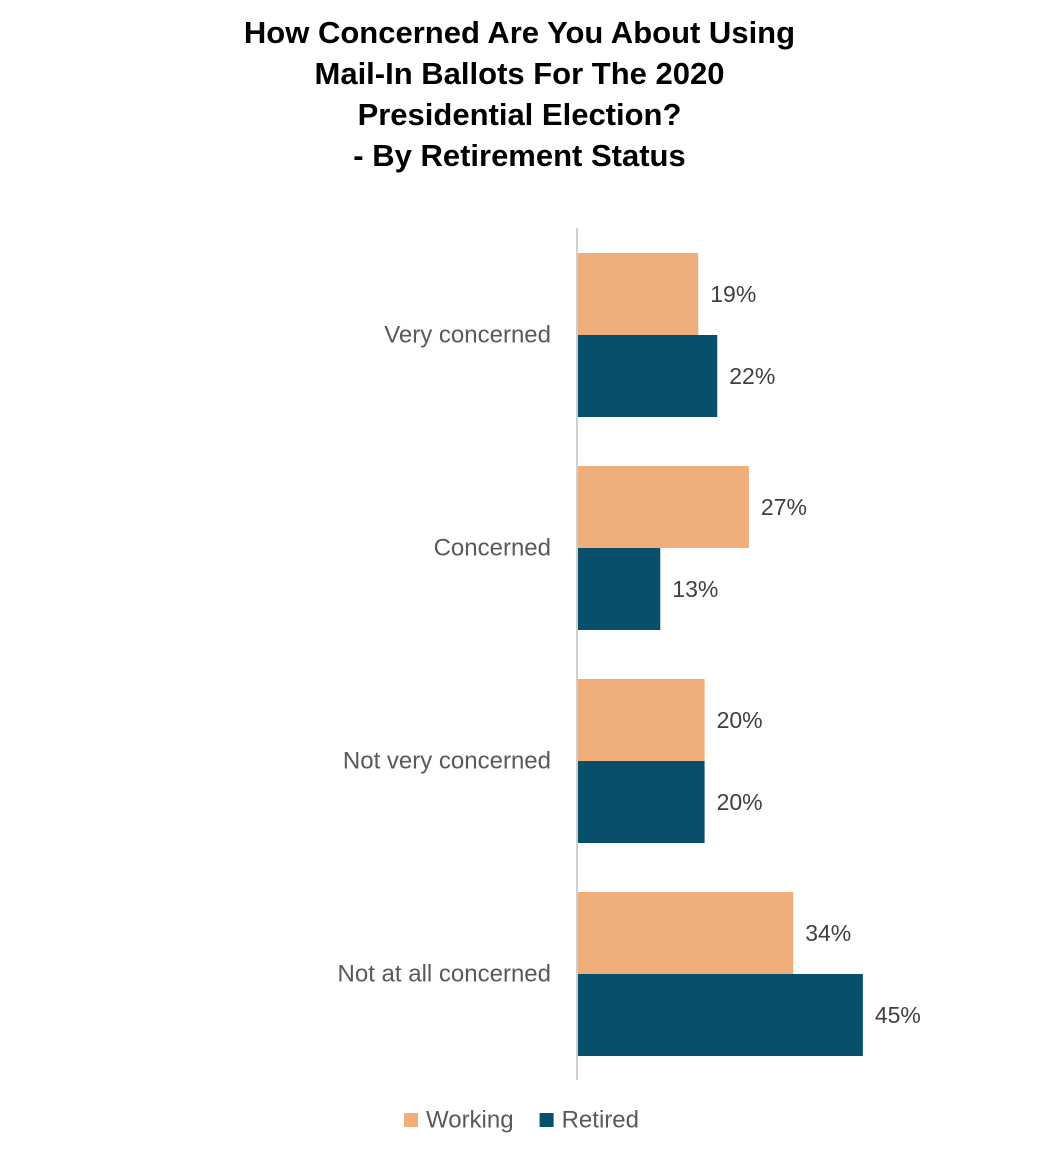  What do you see at coordinates (444, 974) in the screenshot?
I see `category-label-not-at-all-concerned: Not at all concerned` at bounding box center [444, 974].